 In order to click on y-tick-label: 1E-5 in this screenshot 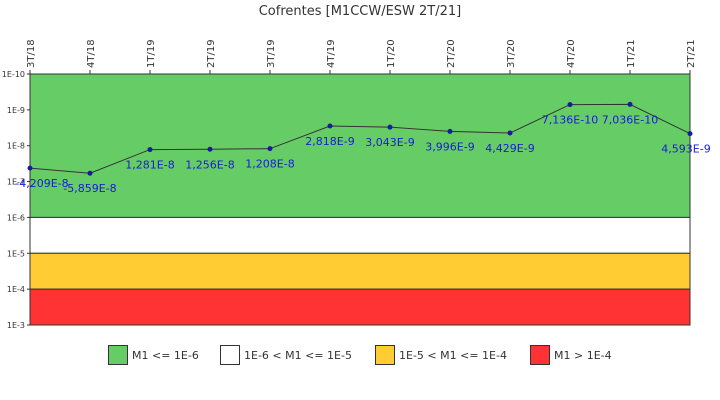, I will do `click(16, 253)`.